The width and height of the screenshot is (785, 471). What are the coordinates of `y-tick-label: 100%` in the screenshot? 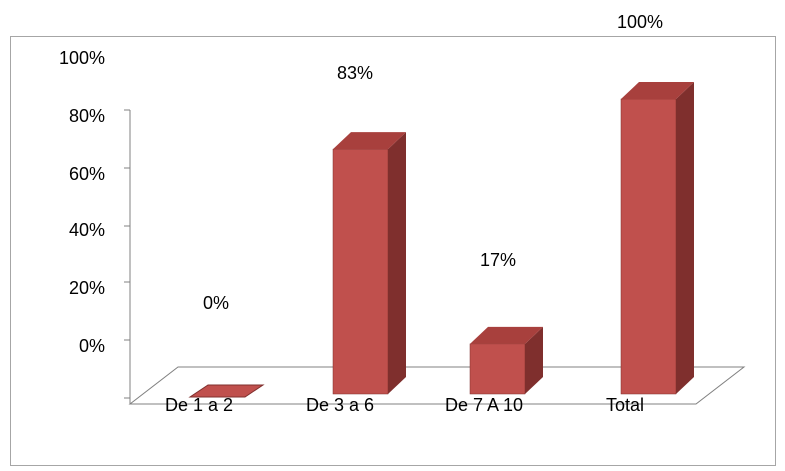 It's located at (82, 58).